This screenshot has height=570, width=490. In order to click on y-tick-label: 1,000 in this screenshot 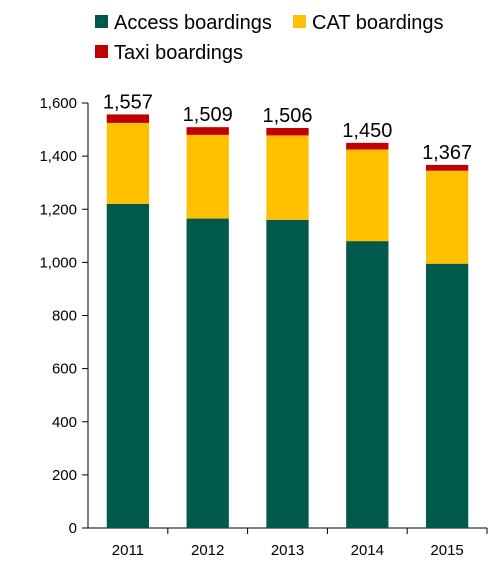, I will do `click(58, 262)`.